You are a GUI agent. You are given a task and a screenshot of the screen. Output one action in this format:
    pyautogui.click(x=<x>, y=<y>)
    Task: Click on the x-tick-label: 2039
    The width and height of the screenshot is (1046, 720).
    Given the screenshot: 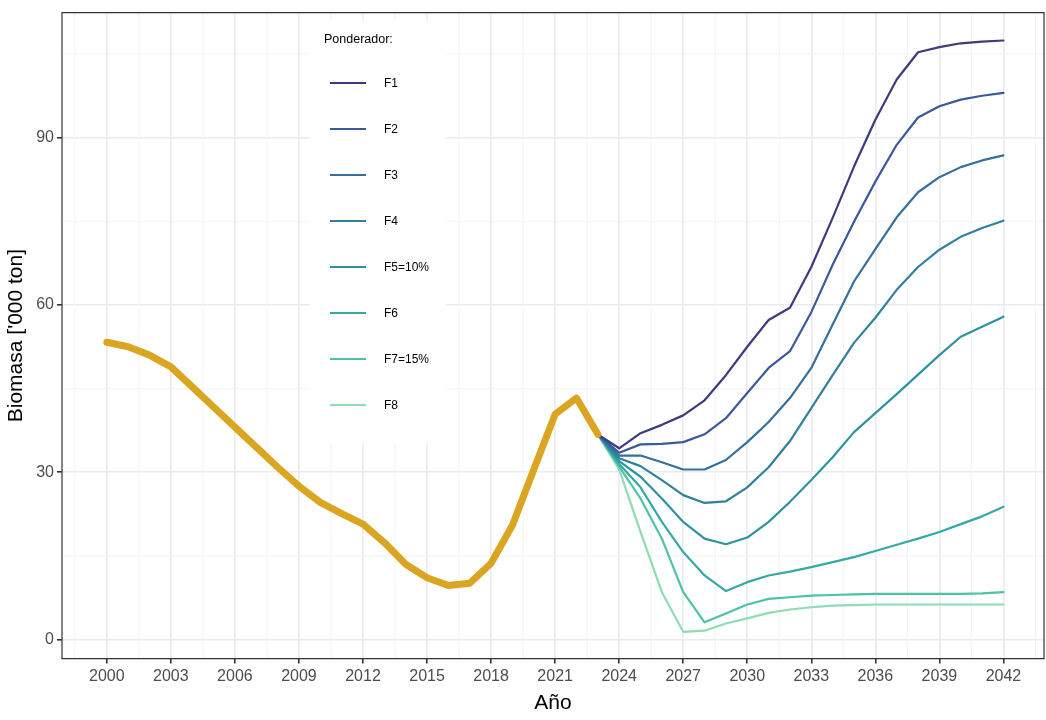 What is the action you would take?
    pyautogui.click(x=939, y=675)
    